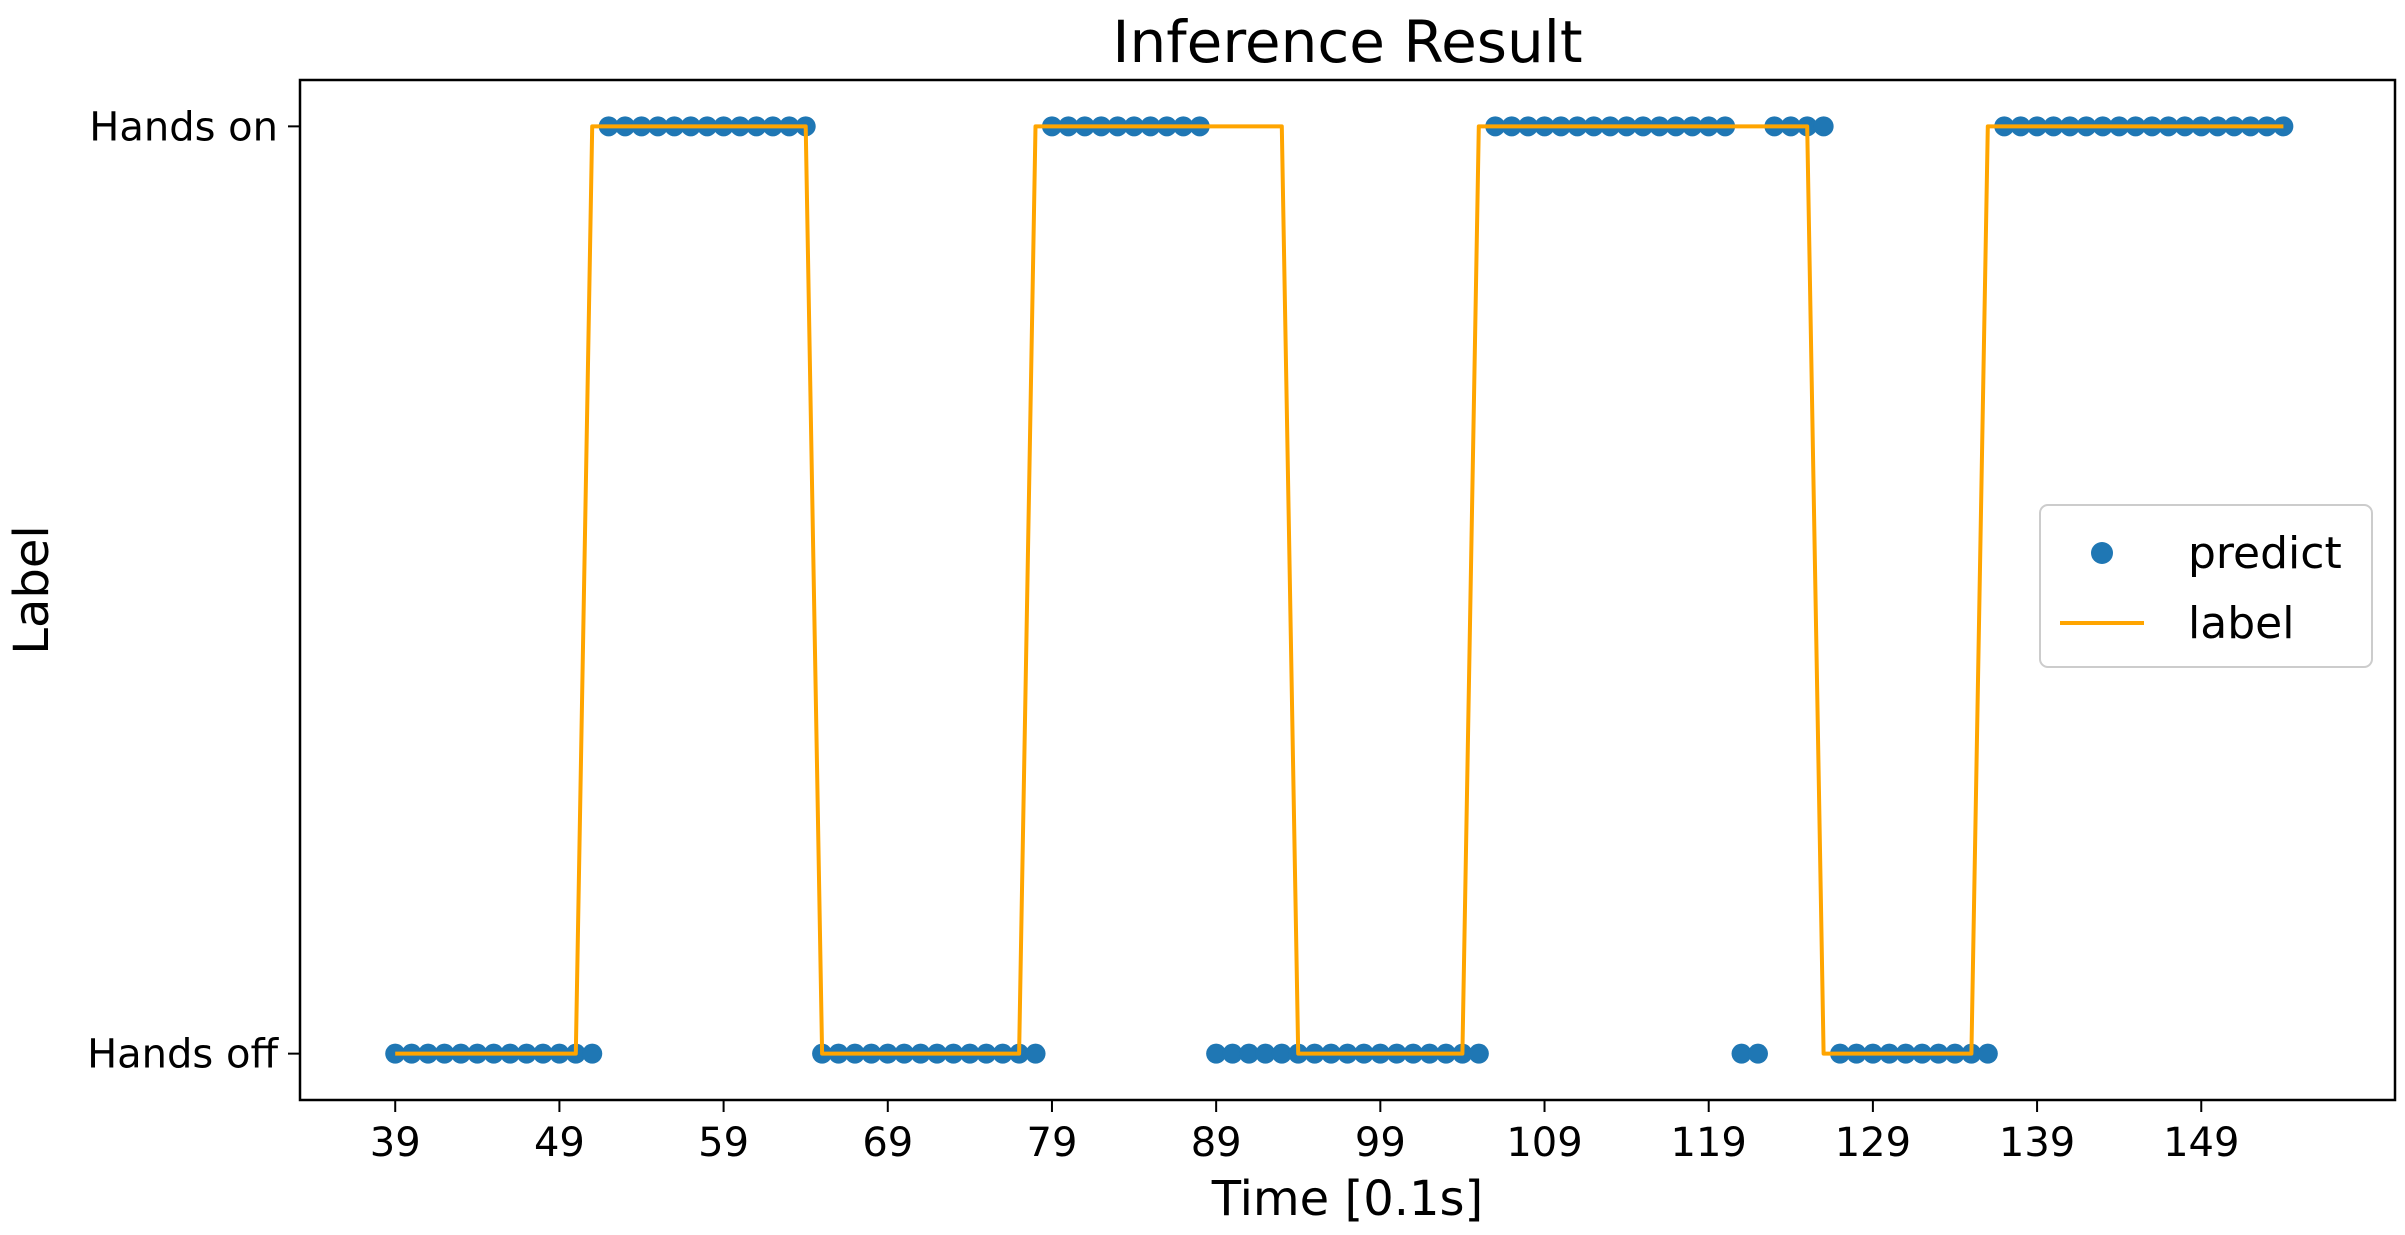 The height and width of the screenshot is (1235, 2405). I want to click on x-tick-label: 119, so click(1709, 1143).